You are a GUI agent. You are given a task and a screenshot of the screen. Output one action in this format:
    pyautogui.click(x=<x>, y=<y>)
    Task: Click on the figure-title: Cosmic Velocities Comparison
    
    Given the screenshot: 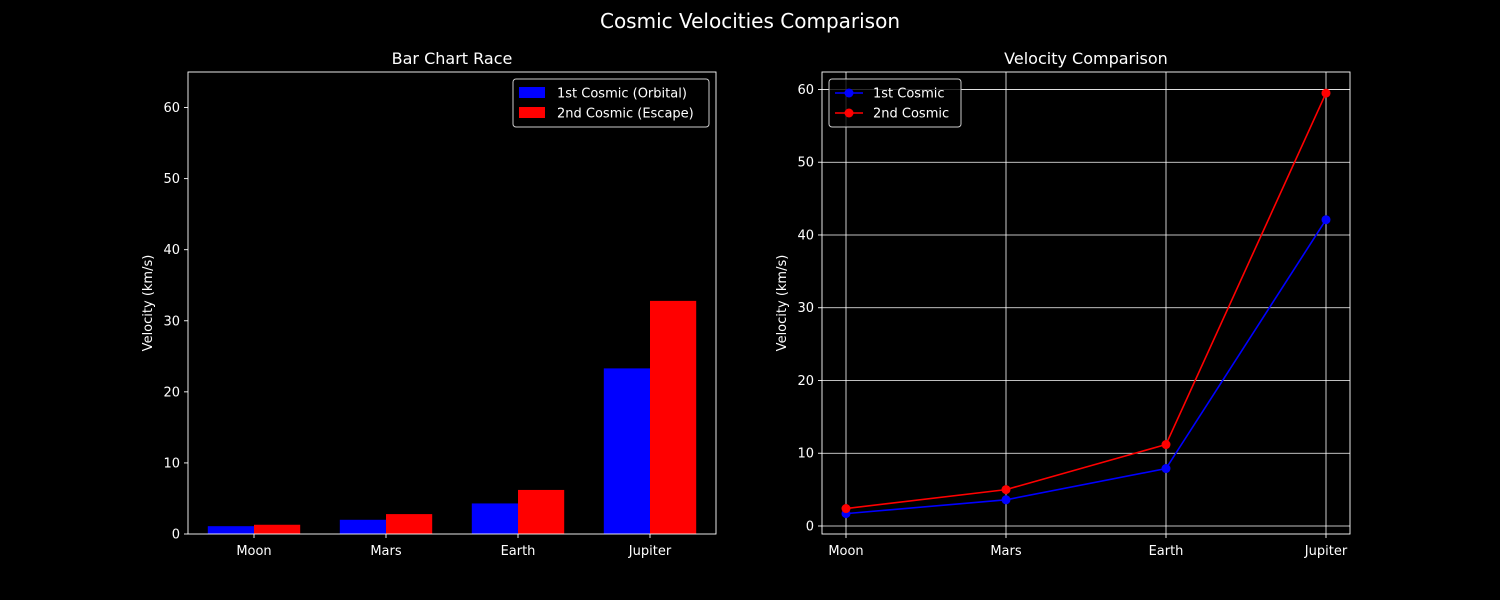 What is the action you would take?
    pyautogui.click(x=750, y=21)
    